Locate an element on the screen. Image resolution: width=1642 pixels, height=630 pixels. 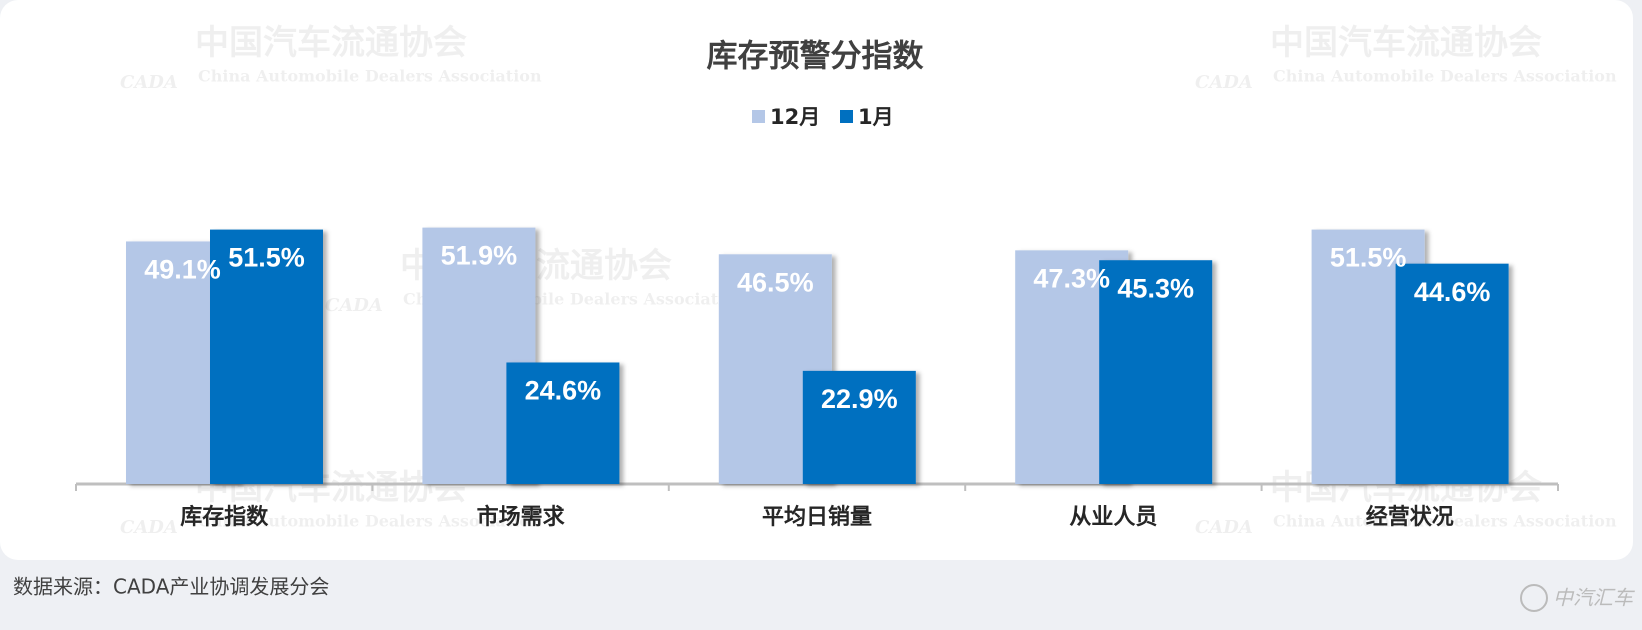
legend-label: 12月 is located at coordinates (795, 117).